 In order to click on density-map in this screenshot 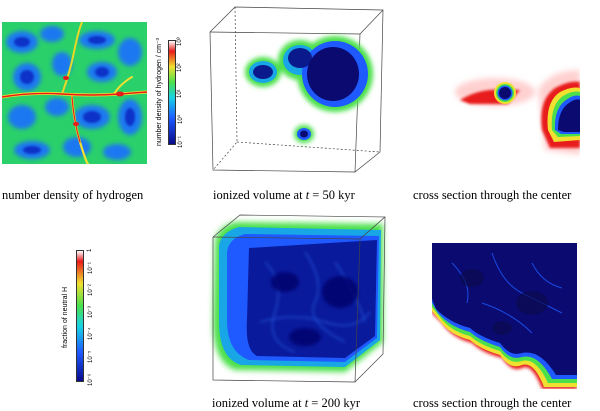, I will do `click(74, 93)`.